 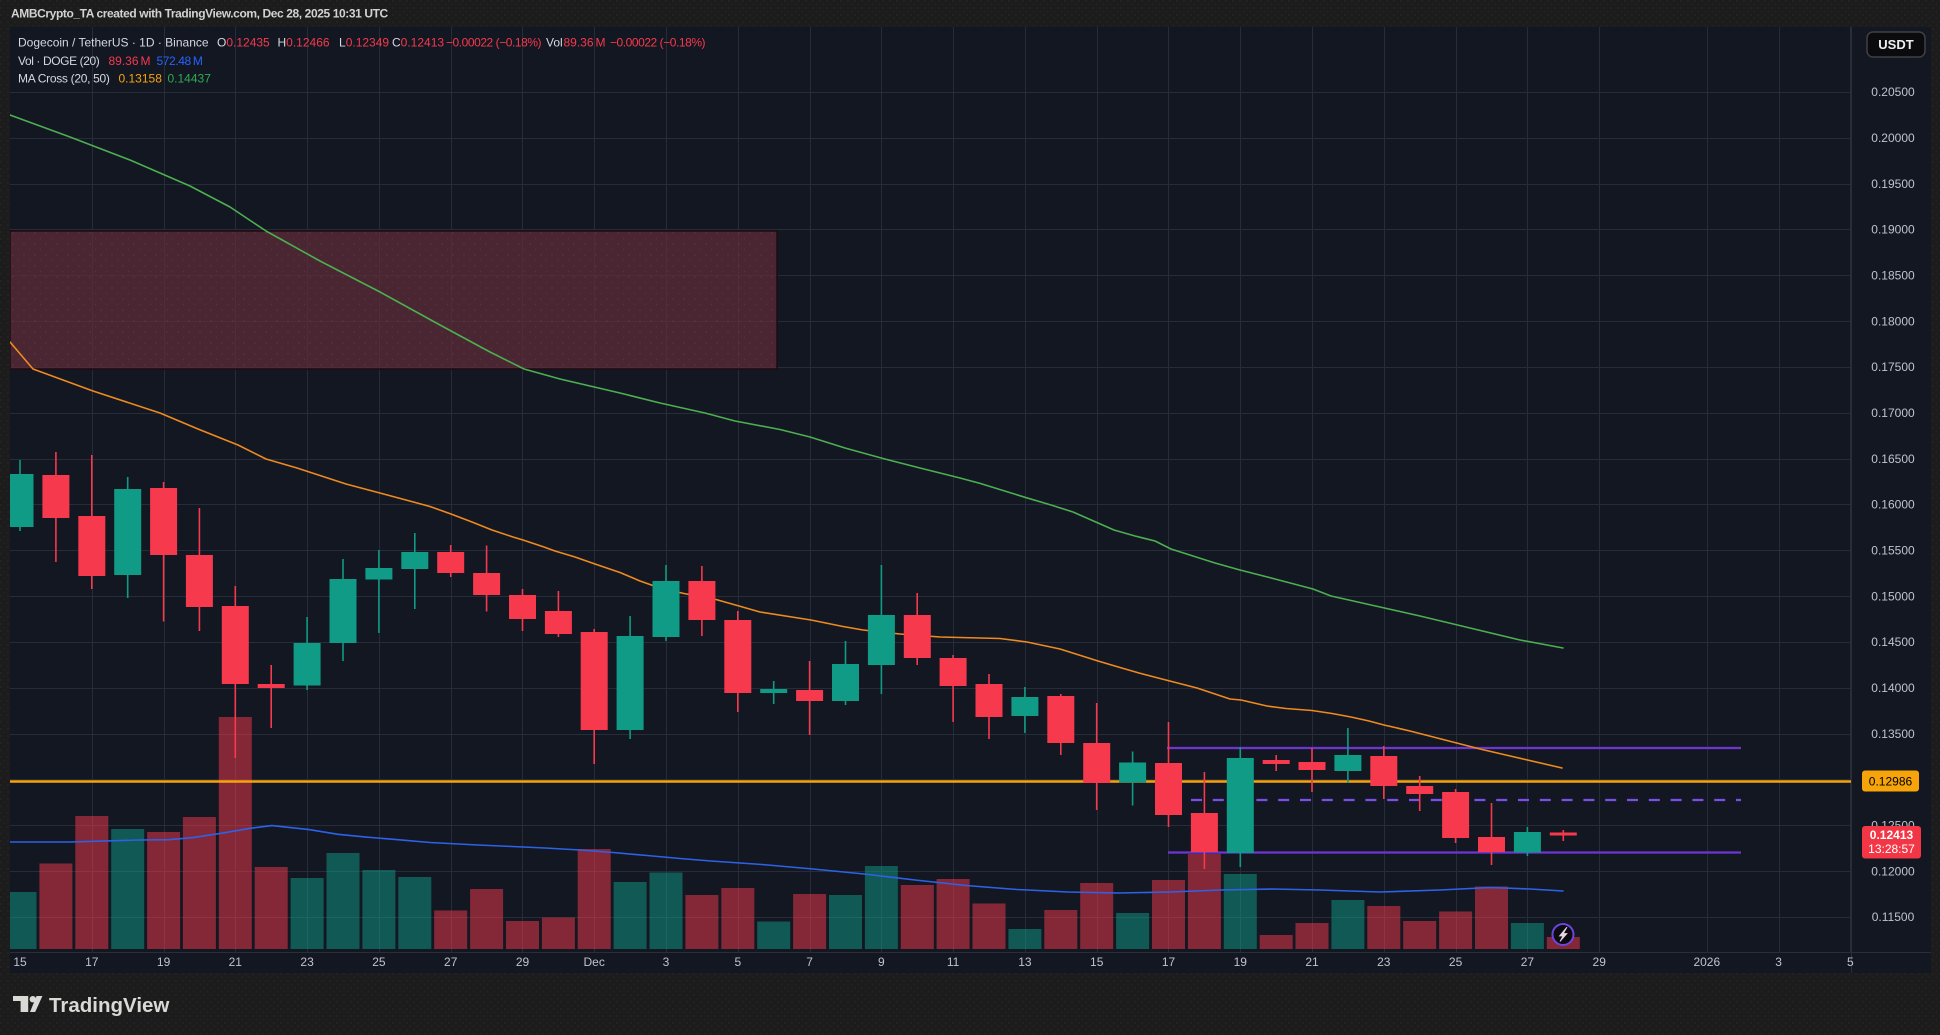 What do you see at coordinates (1893, 917) in the screenshot?
I see `svg-text: 0.11500` at bounding box center [1893, 917].